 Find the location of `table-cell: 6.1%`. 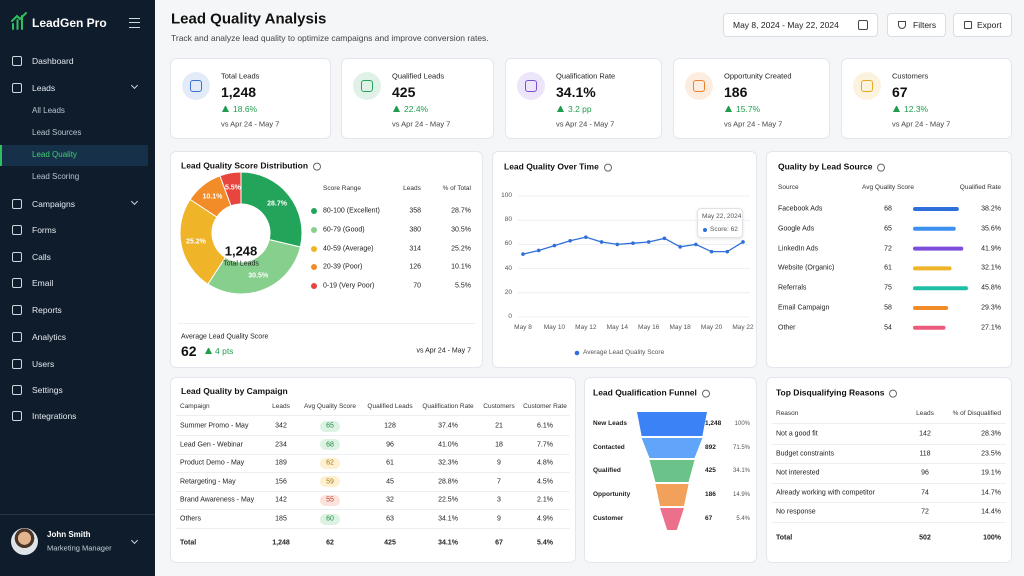

table-cell: 6.1% is located at coordinates (545, 426).